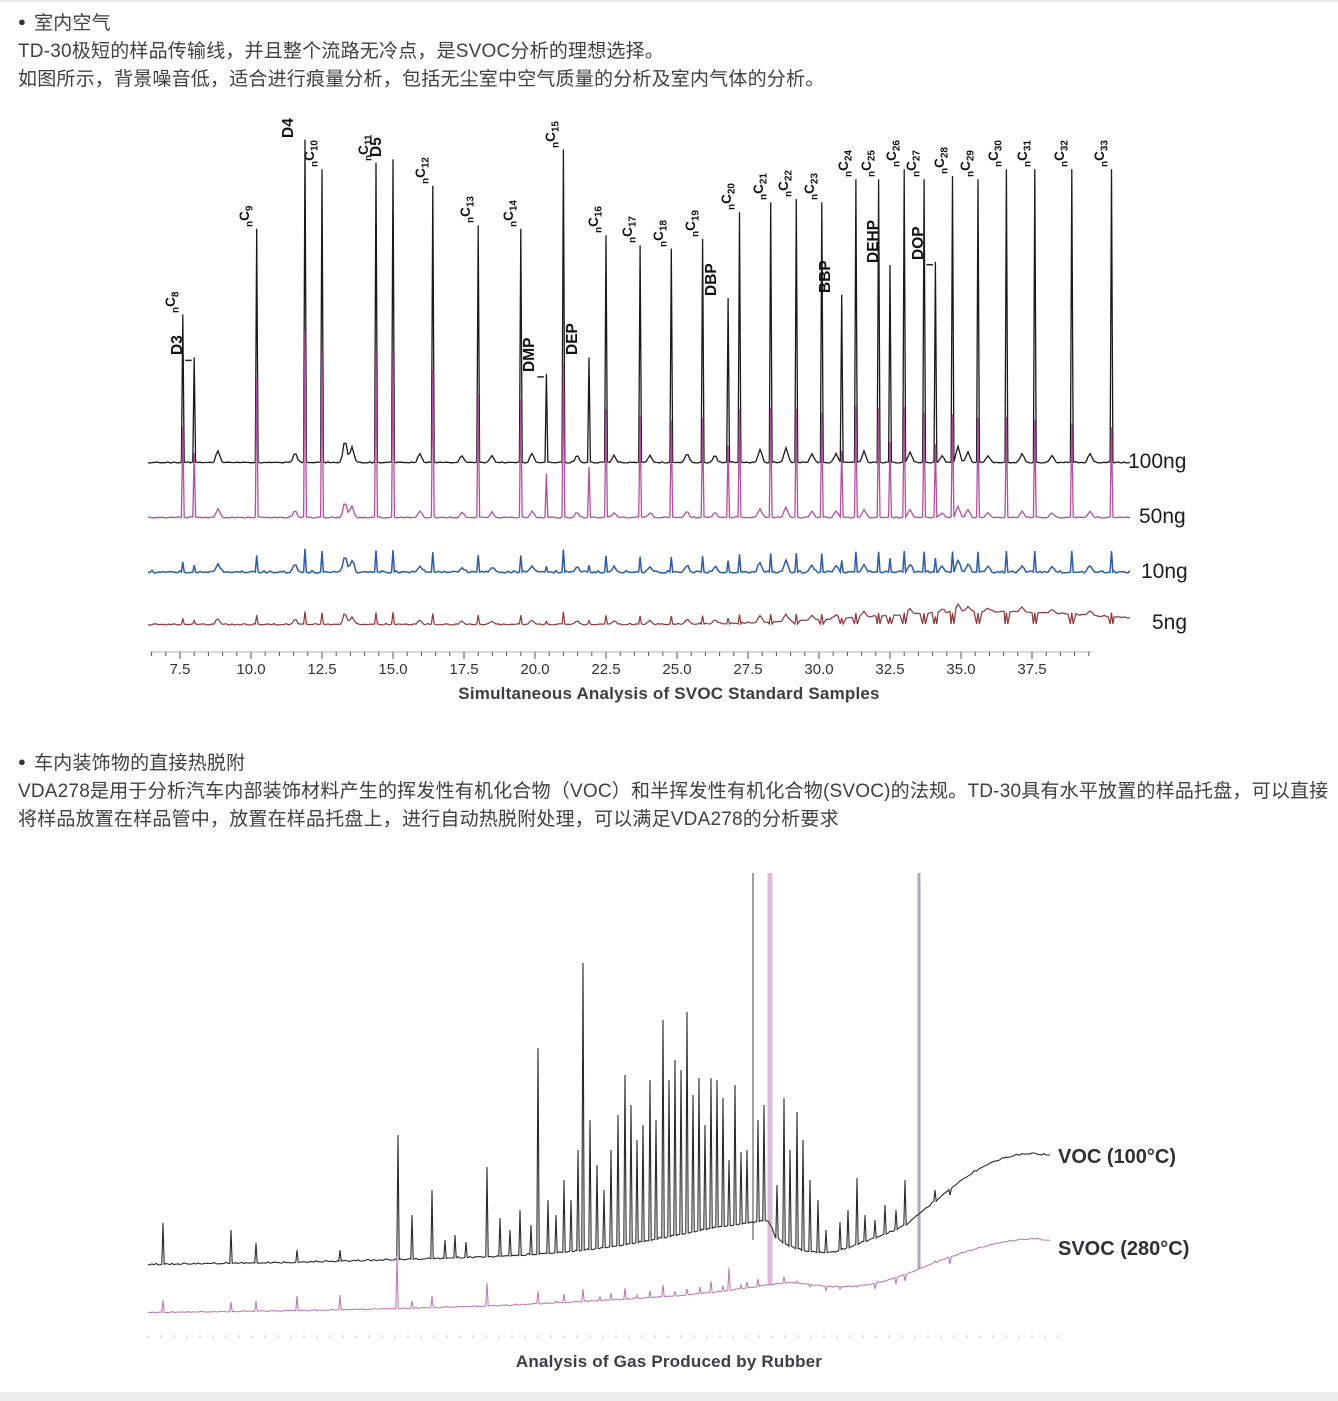 Image resolution: width=1338 pixels, height=1401 pixels. Describe the element at coordinates (393, 669) in the screenshot. I see `x-tick-label: 15.0` at that location.